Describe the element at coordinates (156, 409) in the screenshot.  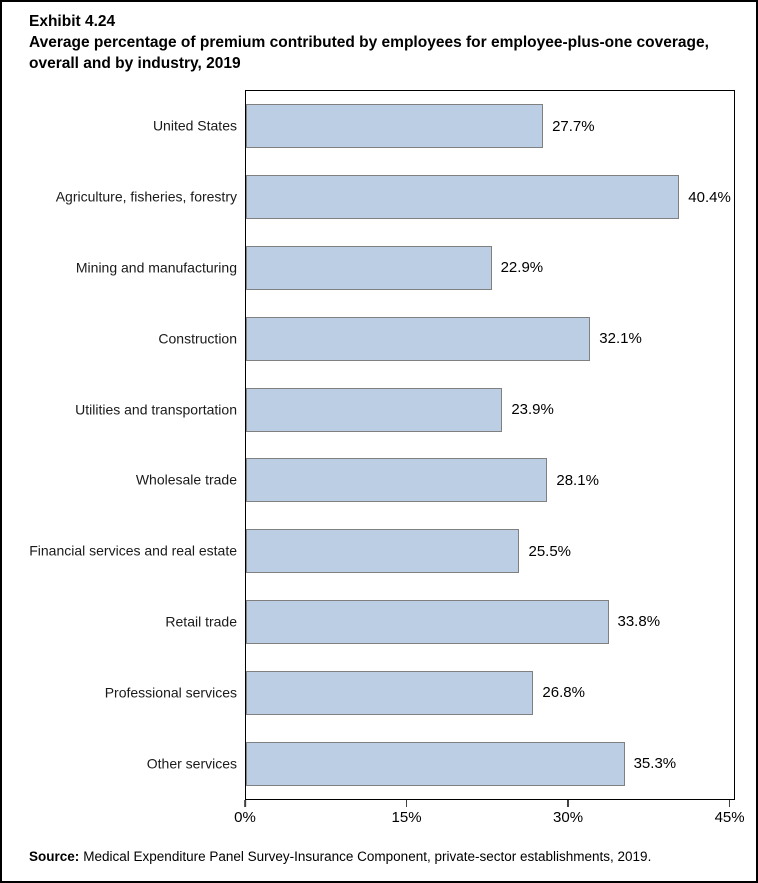
I see `category-label: Utilities and transportation` at that location.